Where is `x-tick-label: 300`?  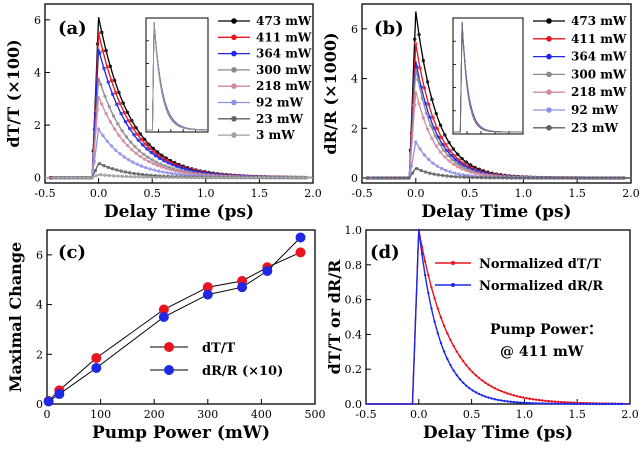
x-tick-label: 300 is located at coordinates (207, 414).